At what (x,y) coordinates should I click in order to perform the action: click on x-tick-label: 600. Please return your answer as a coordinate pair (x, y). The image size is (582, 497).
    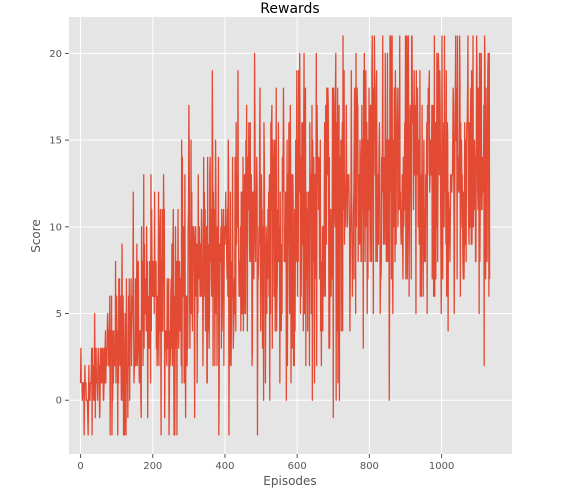
    Looking at the image, I should click on (297, 466).